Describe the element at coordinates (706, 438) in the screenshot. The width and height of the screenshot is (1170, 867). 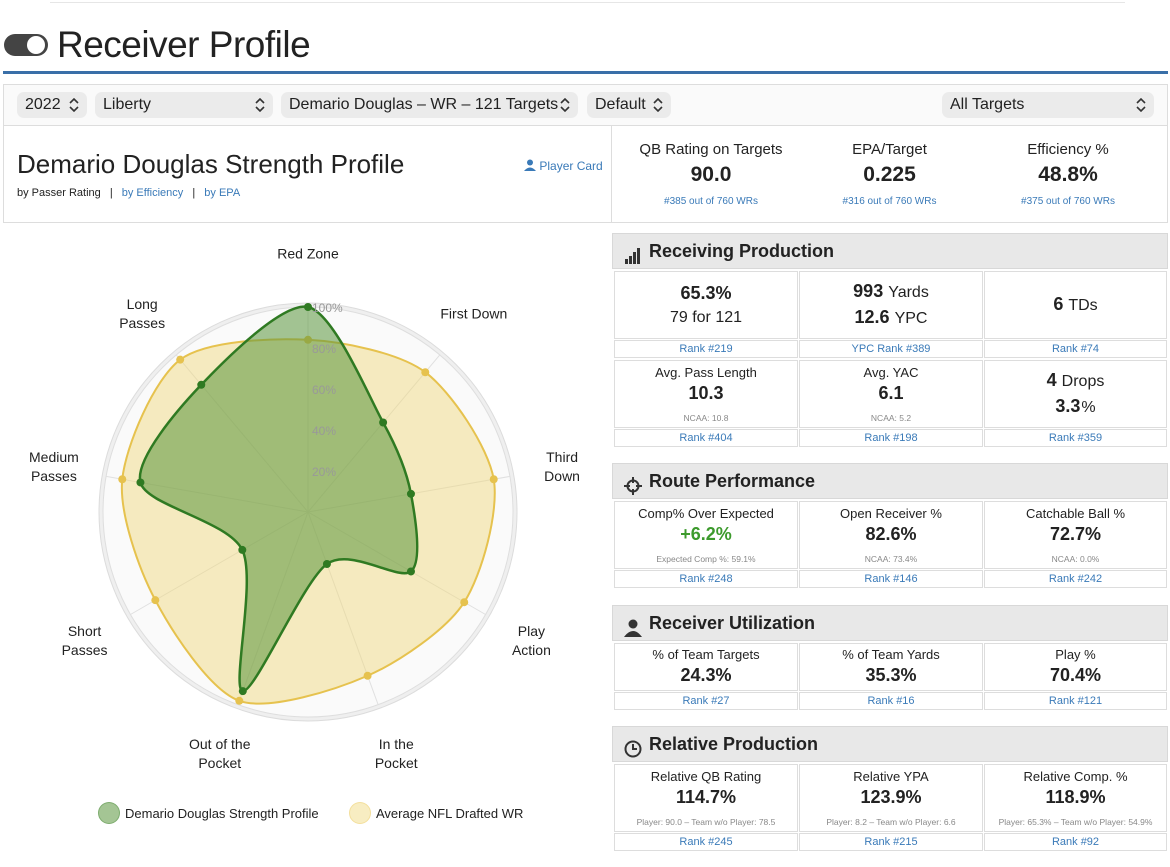
I see `rank-link: Rank #404` at that location.